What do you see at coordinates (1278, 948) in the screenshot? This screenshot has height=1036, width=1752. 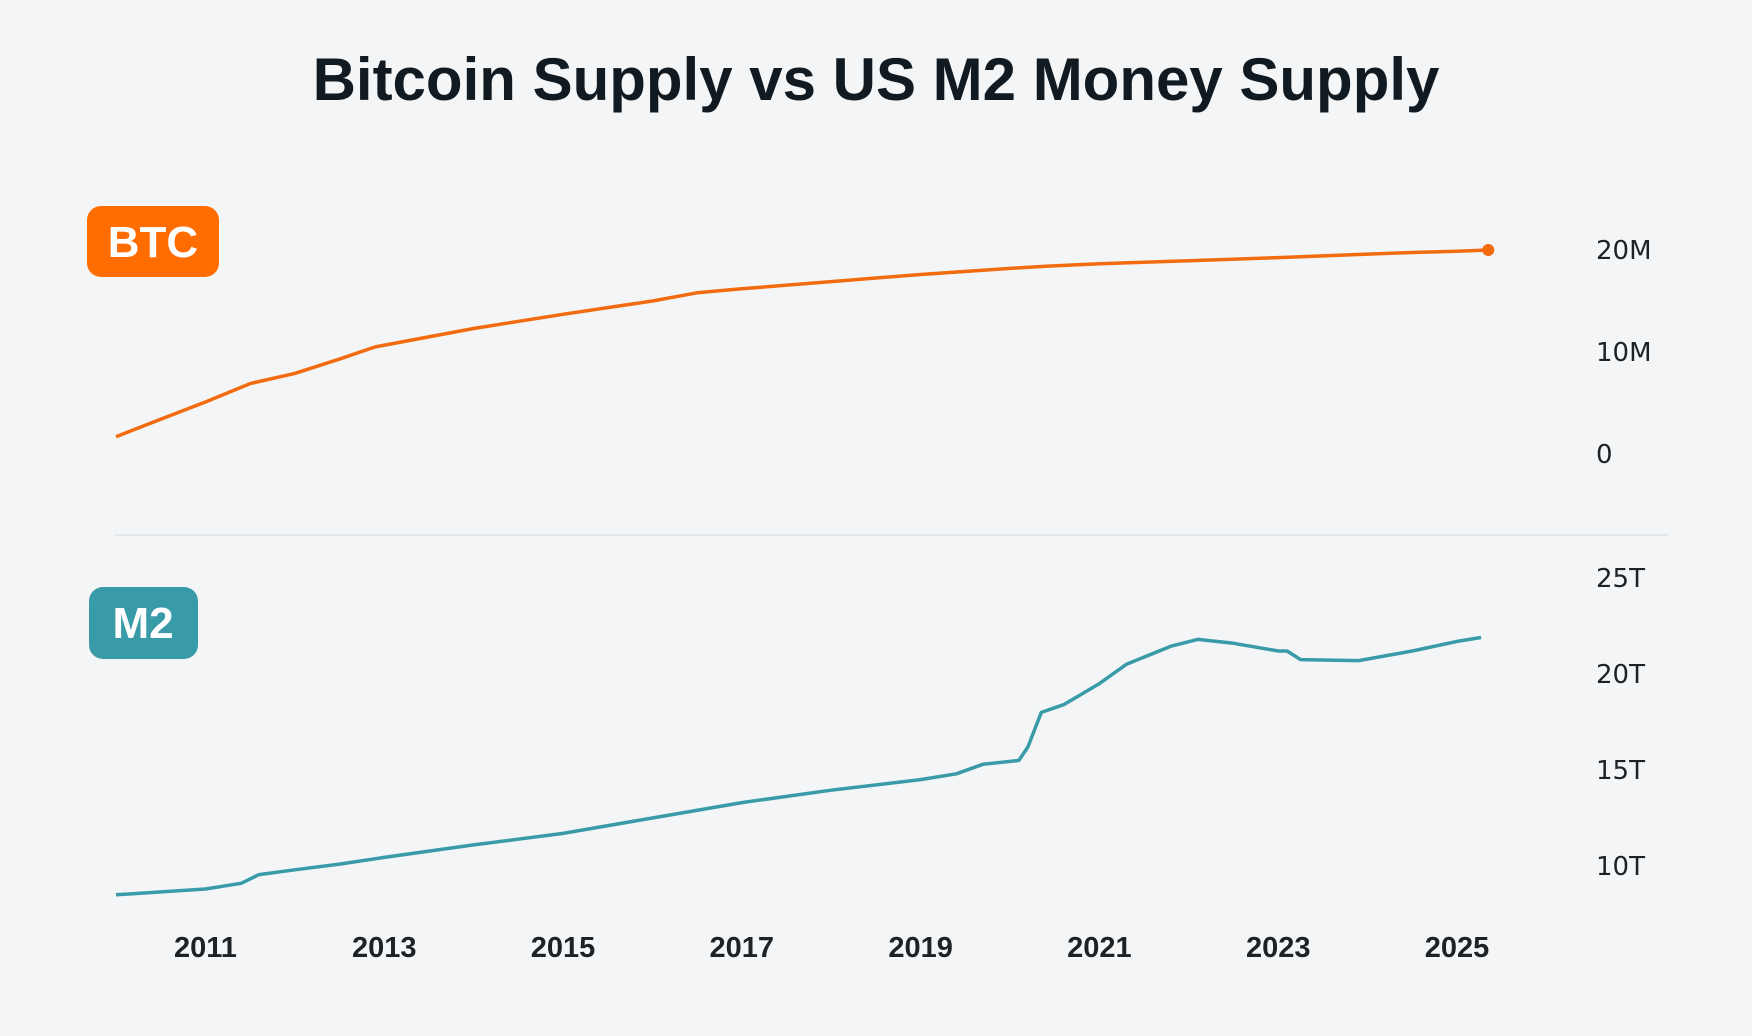 I see `x-tick-label: 2023` at bounding box center [1278, 948].